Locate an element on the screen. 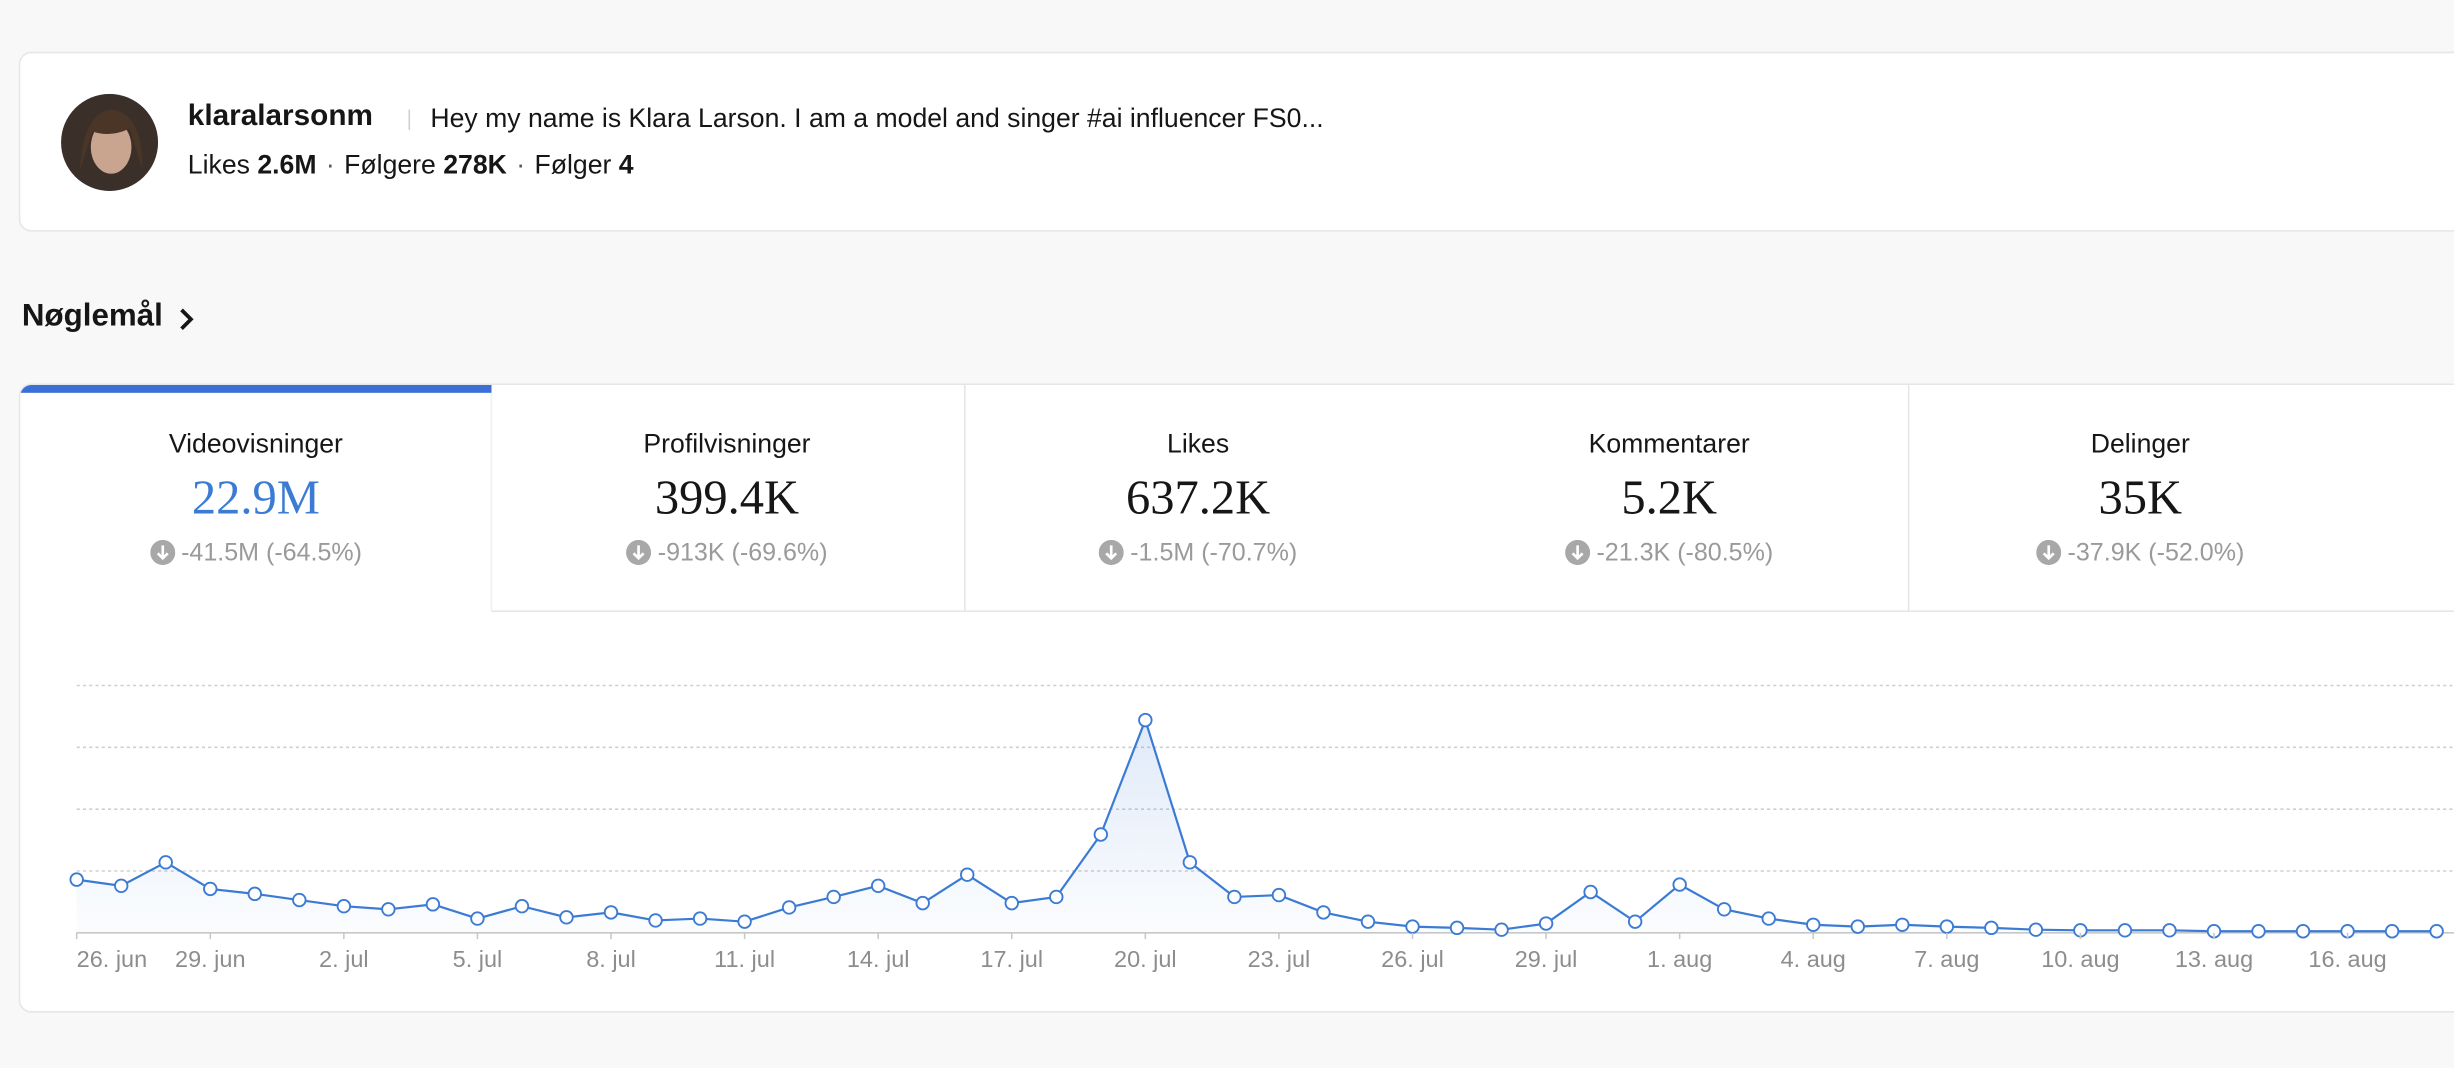  metric-change: -1.5M (-70.7%) is located at coordinates (1198, 553).